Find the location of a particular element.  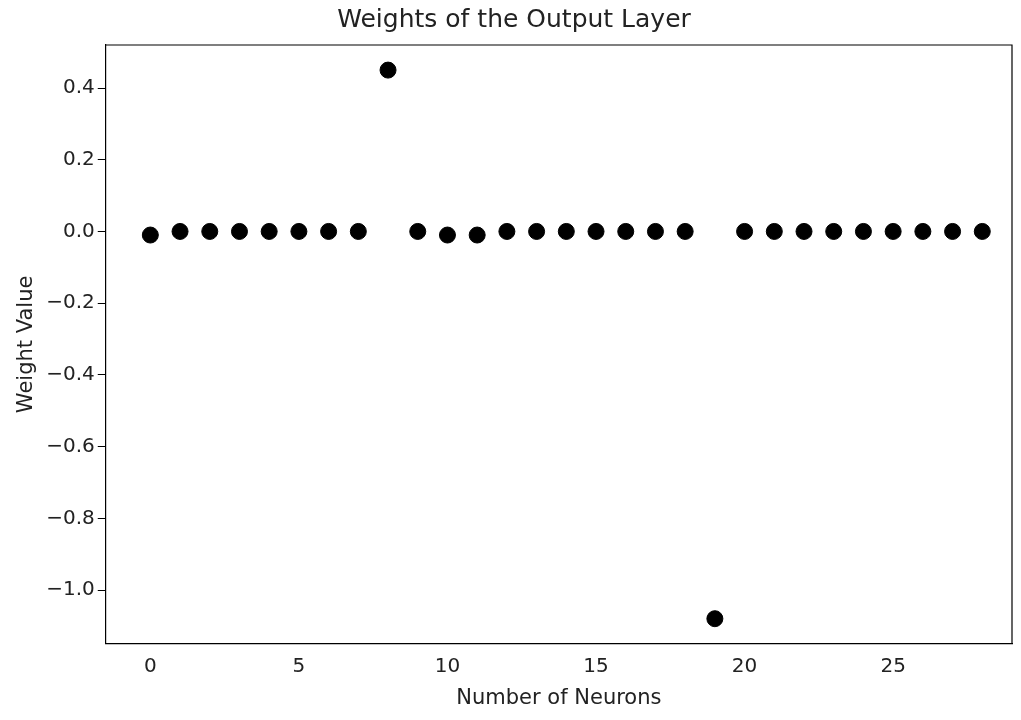

y-tick-label: 0.2 is located at coordinates (78, 157).